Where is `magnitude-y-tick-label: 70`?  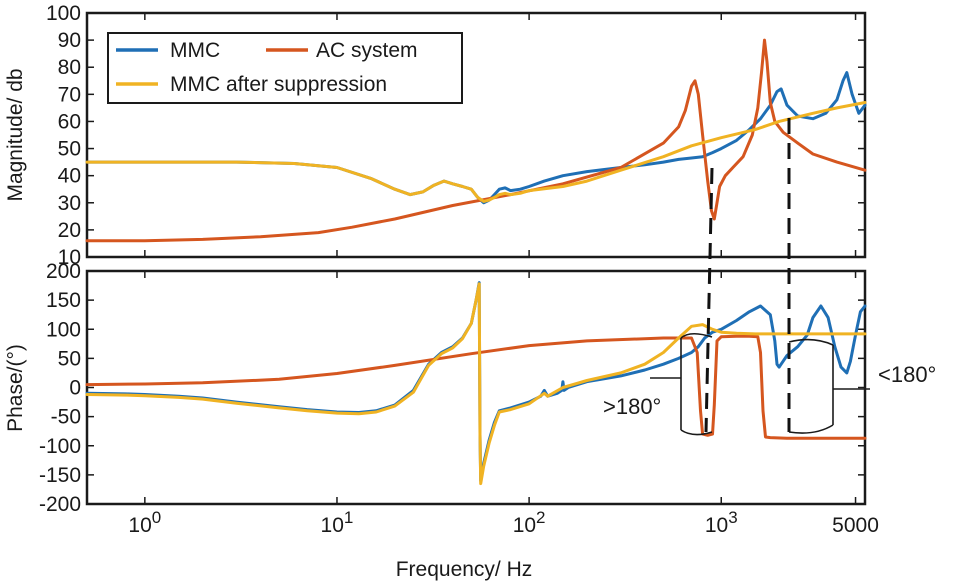
magnitude-y-tick-label: 70 is located at coordinates (69, 94).